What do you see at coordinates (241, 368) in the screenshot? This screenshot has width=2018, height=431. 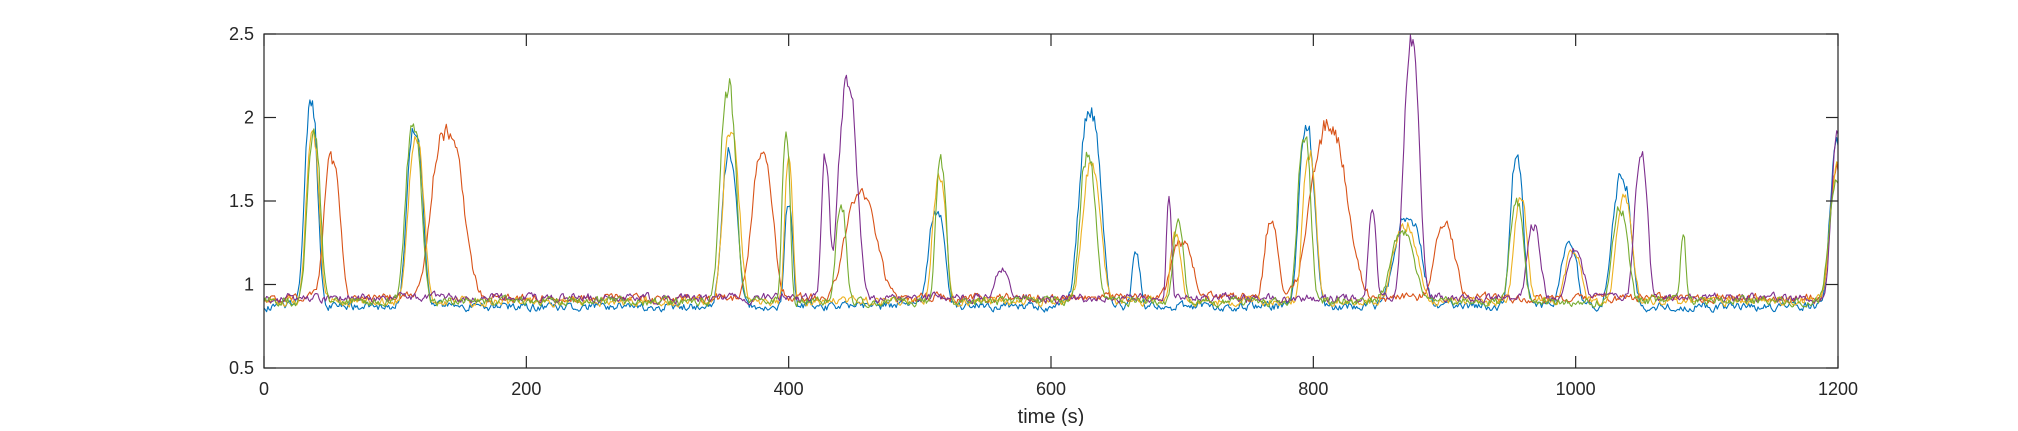 I see `y-tick-label: 0.5` at bounding box center [241, 368].